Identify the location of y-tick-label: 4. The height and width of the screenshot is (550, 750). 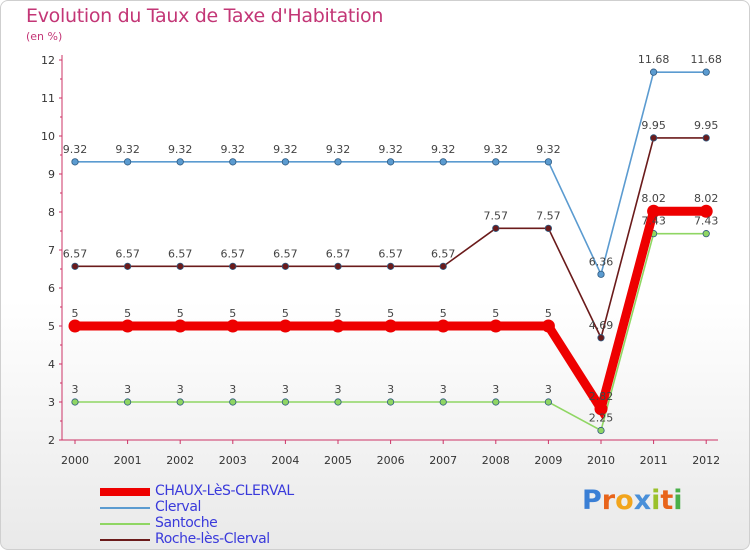
(51, 364).